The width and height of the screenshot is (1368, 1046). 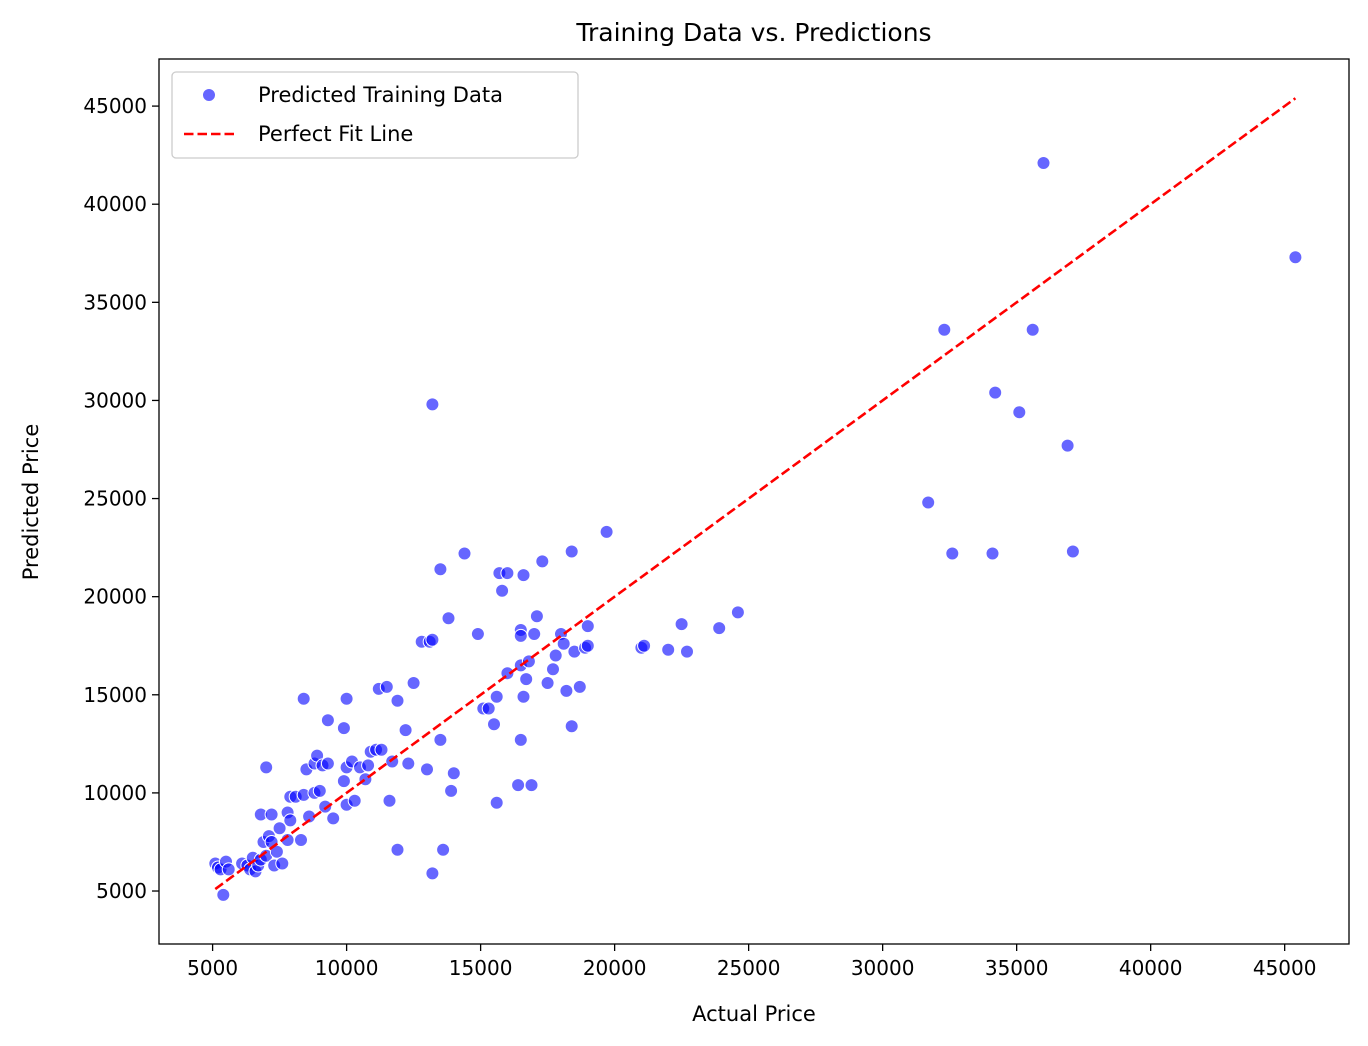 I want to click on legend: Predicted Training Data Perfect Fit Line, so click(x=375, y=115).